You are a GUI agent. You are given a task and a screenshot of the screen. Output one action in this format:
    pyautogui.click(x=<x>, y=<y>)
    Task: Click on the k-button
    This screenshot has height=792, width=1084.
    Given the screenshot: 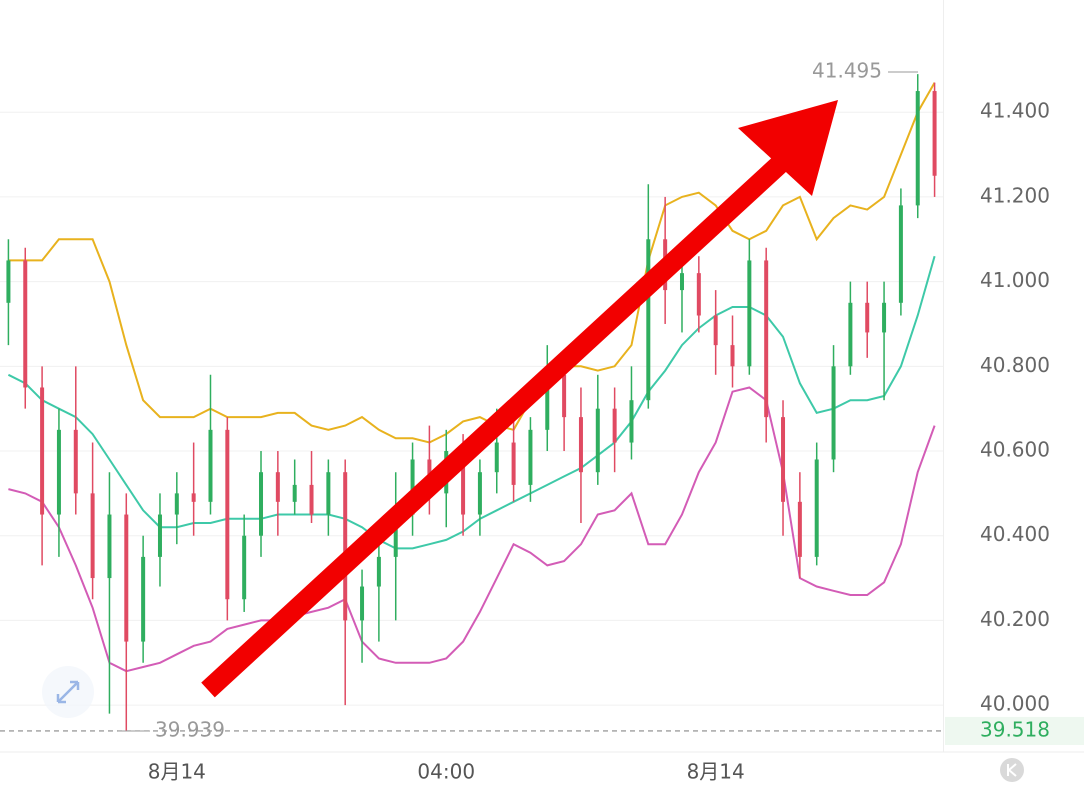 What is the action you would take?
    pyautogui.click(x=1012, y=770)
    